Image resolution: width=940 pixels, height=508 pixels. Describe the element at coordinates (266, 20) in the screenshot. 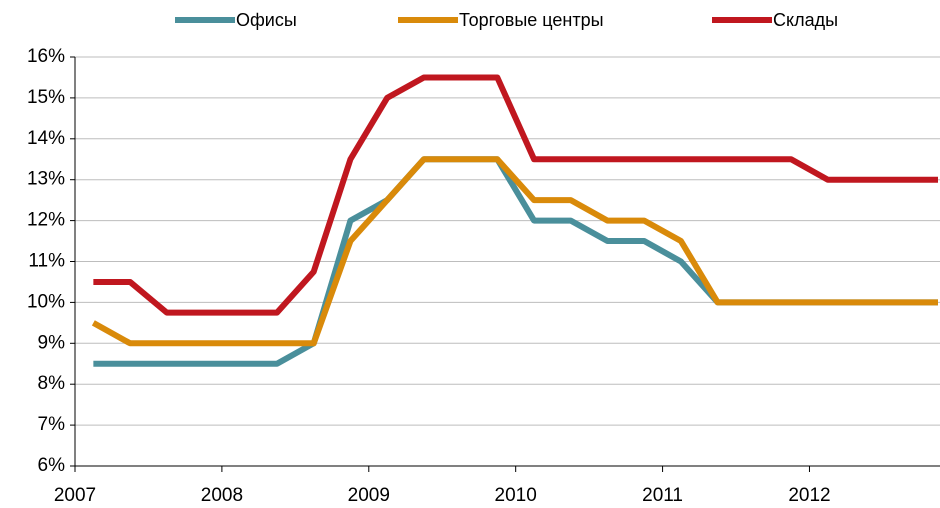

I see `legend-label: Офисы` at that location.